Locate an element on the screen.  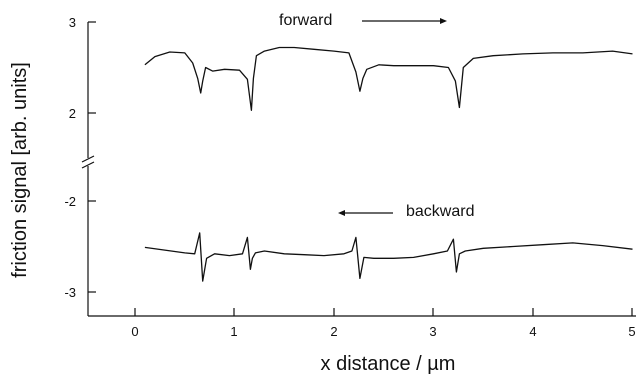
x-tick-label-3: 3 is located at coordinates (432, 331).